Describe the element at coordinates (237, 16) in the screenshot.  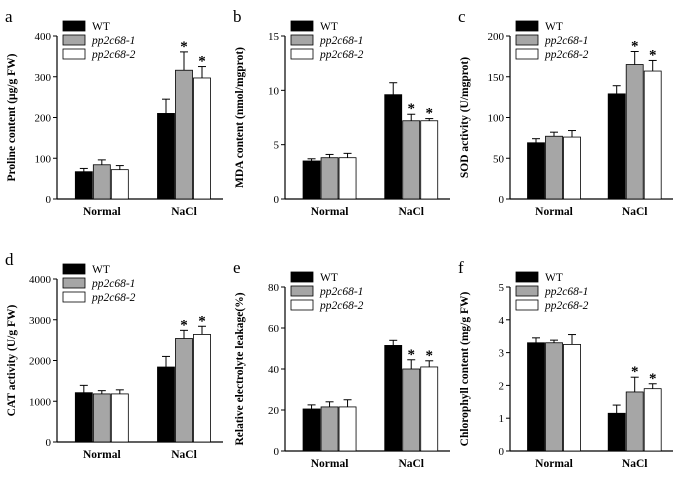
I see `panel-b-letter: b` at that location.